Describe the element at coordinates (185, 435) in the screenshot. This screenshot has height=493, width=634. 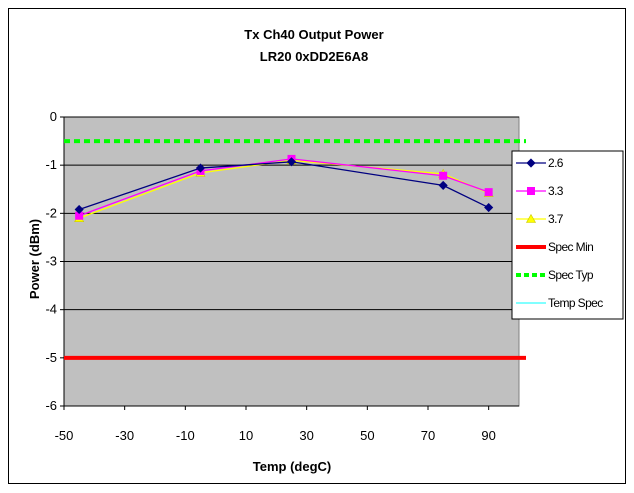
I see `x-tick-label: -10` at that location.